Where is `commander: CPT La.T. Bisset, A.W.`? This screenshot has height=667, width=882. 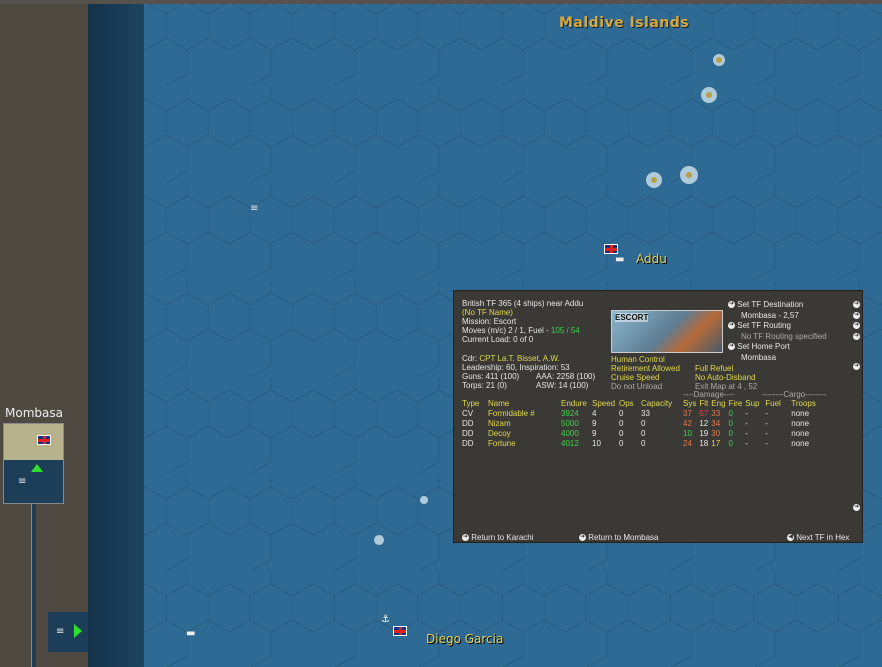 commander: CPT La.T. Bisset, A.W. is located at coordinates (519, 358).